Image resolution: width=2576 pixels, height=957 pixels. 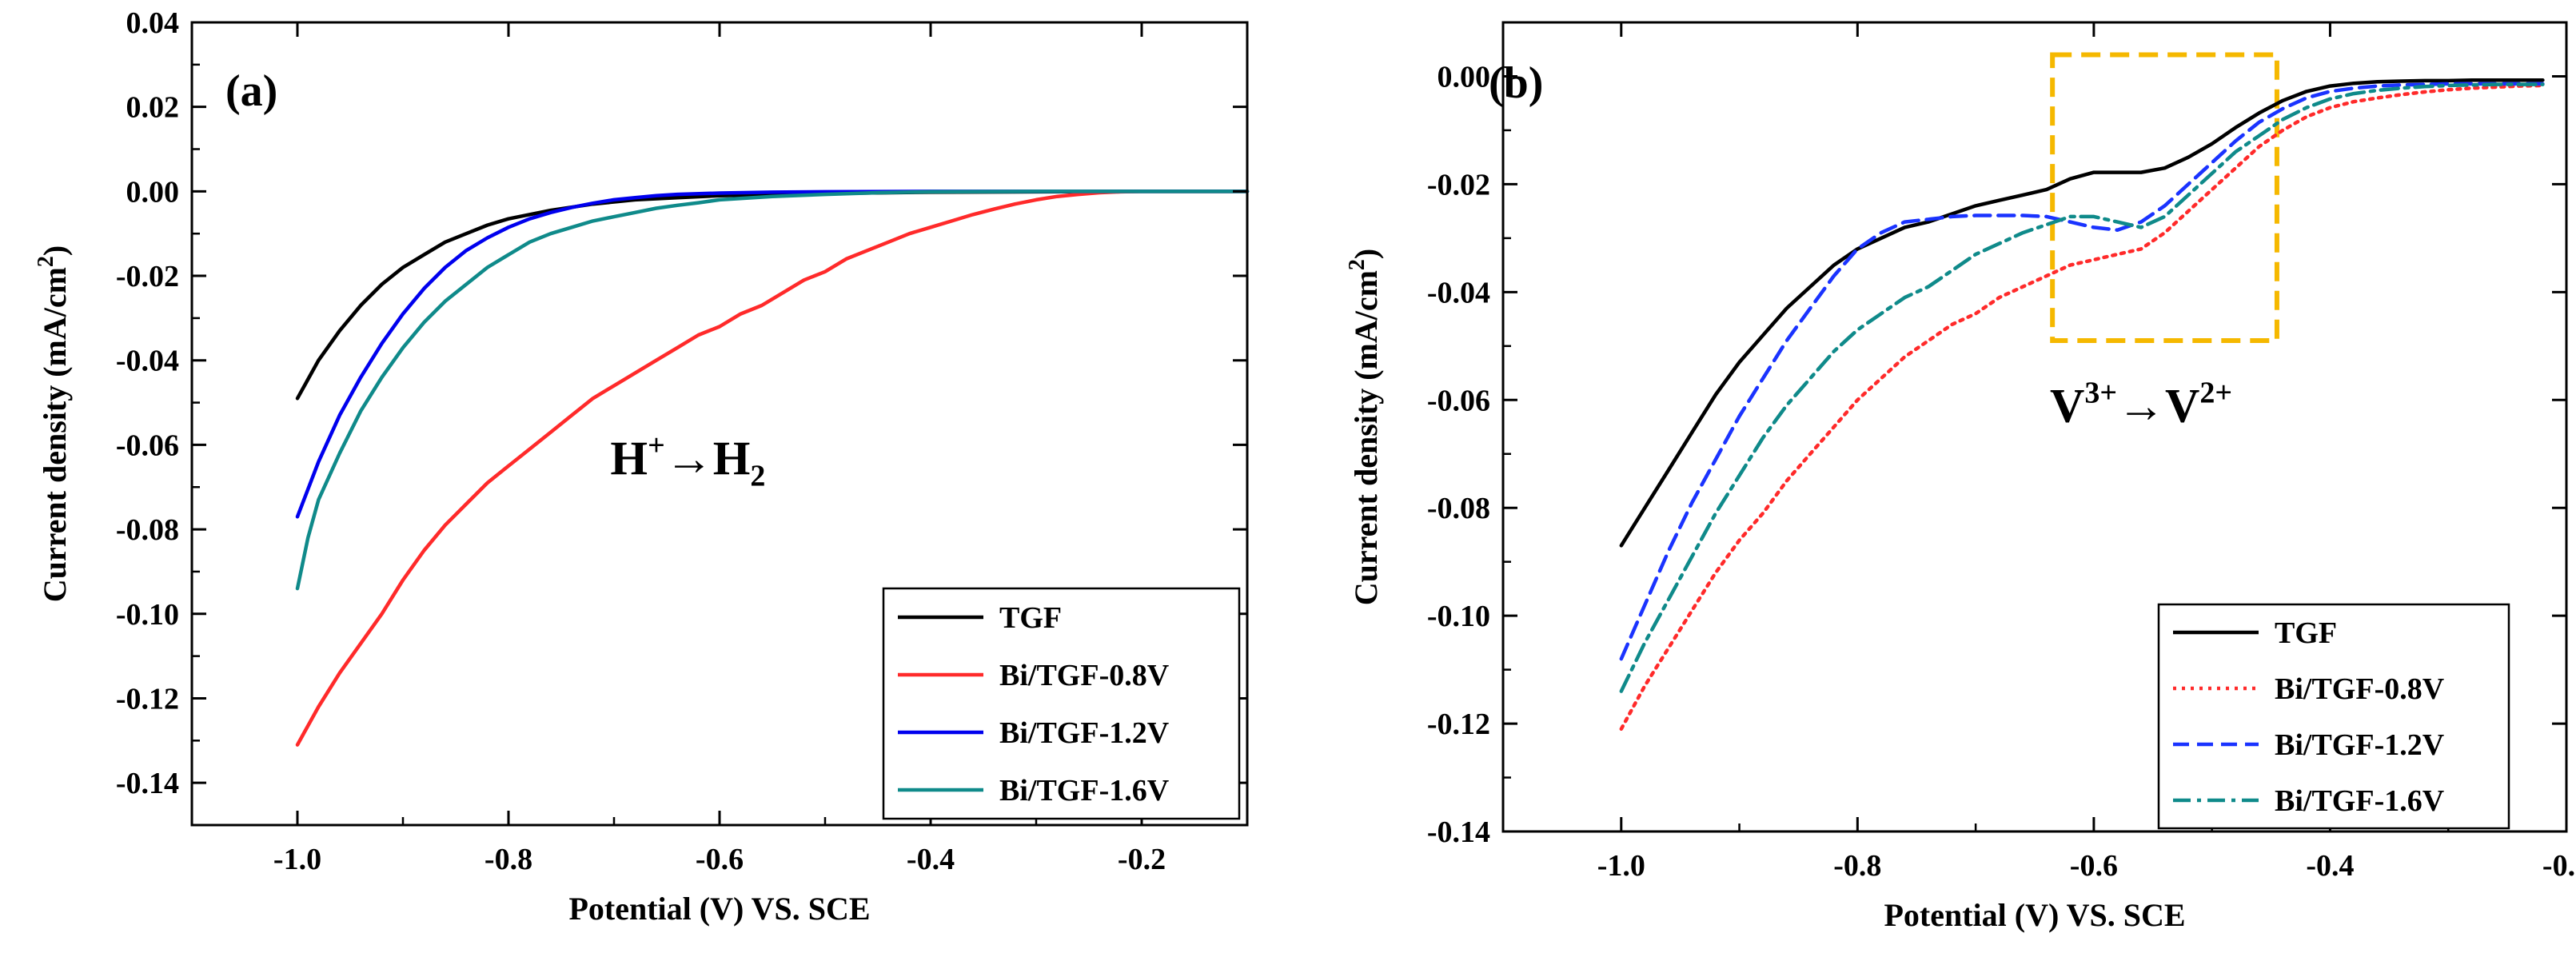 What do you see at coordinates (2067, 405) in the screenshot?
I see `annot-main: V` at bounding box center [2067, 405].